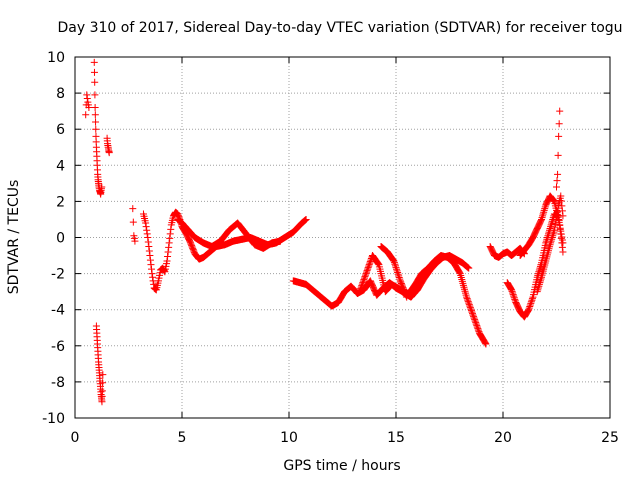  Describe the element at coordinates (503, 438) in the screenshot. I see `x-tick-label: 20` at that location.